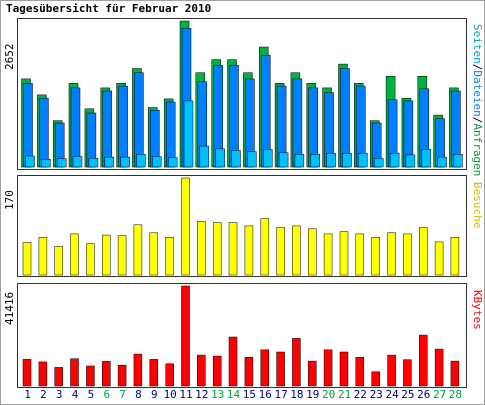 The width and height of the screenshot is (485, 405). Describe the element at coordinates (455, 394) in the screenshot. I see `day-tick-label: 28` at that location.